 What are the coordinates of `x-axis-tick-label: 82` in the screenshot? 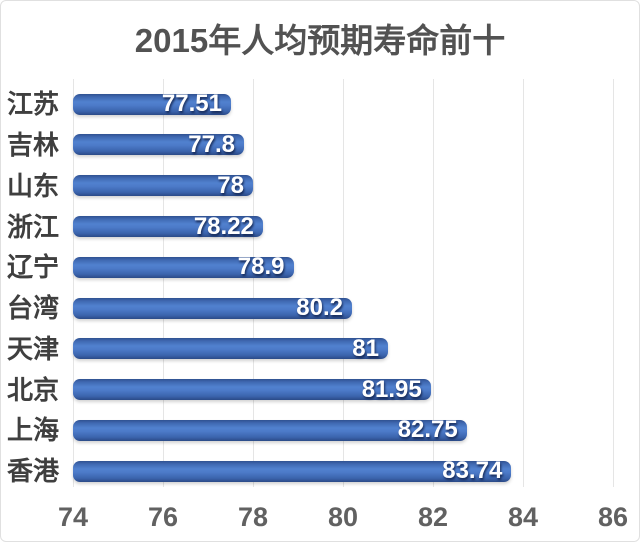 It's located at (433, 517).